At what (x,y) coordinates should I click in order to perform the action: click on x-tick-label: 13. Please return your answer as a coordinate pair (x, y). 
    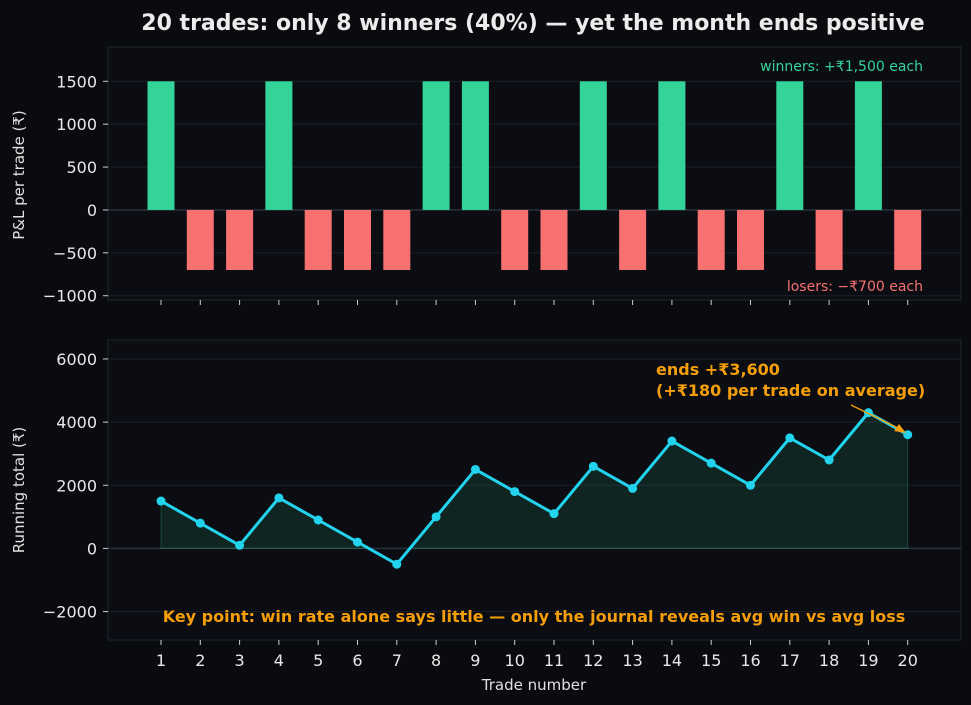
    Looking at the image, I should click on (632, 660).